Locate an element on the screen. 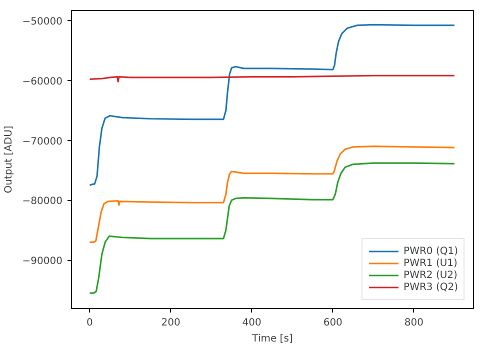 This screenshot has height=347, width=483. legend-label: PWR3 (Q2) is located at coordinates (431, 287).